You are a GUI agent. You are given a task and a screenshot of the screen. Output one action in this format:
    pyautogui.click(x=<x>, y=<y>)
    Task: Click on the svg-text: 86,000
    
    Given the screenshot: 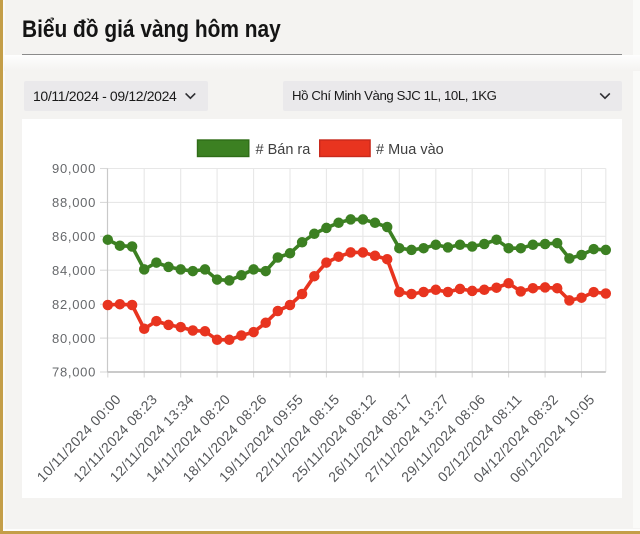 What is the action you would take?
    pyautogui.click(x=74, y=236)
    